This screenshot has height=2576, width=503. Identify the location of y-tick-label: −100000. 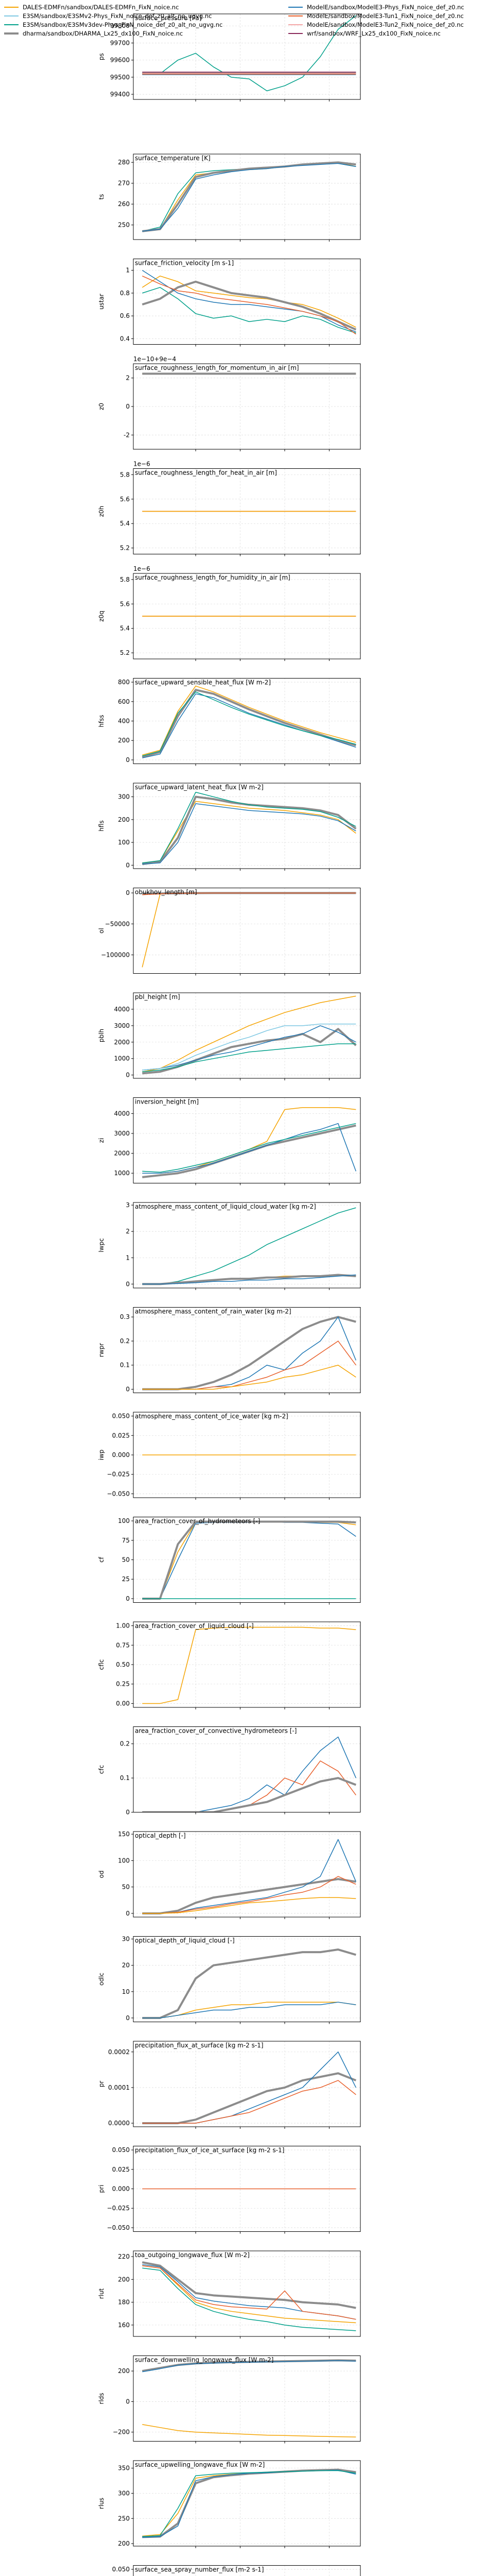
(115, 954).